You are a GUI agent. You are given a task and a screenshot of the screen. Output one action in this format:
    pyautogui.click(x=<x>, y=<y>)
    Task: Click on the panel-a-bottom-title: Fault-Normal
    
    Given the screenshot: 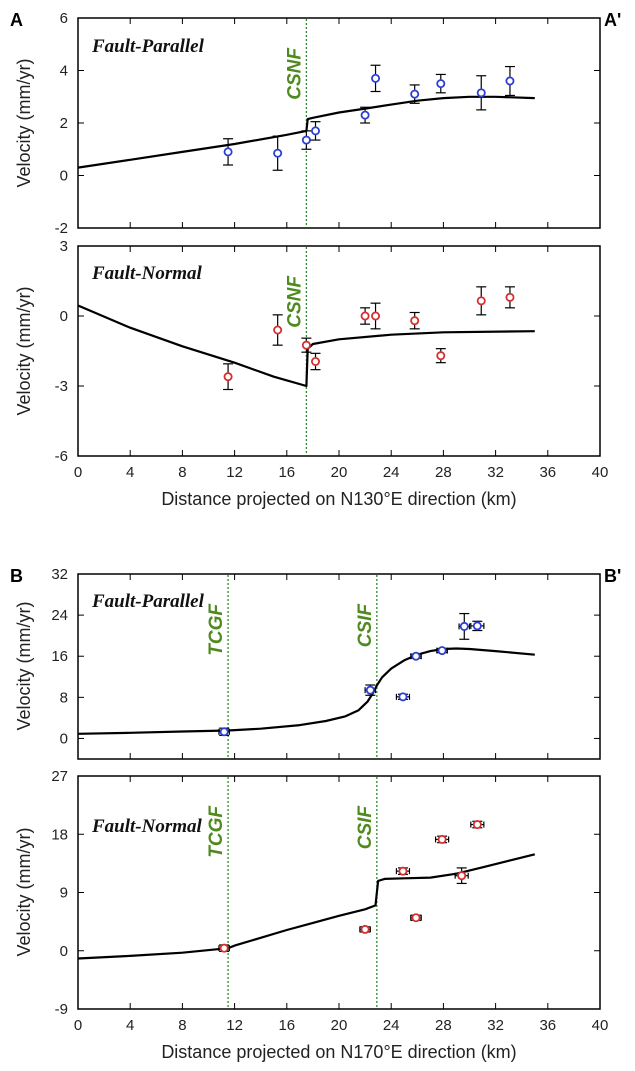 What is the action you would take?
    pyautogui.click(x=147, y=273)
    